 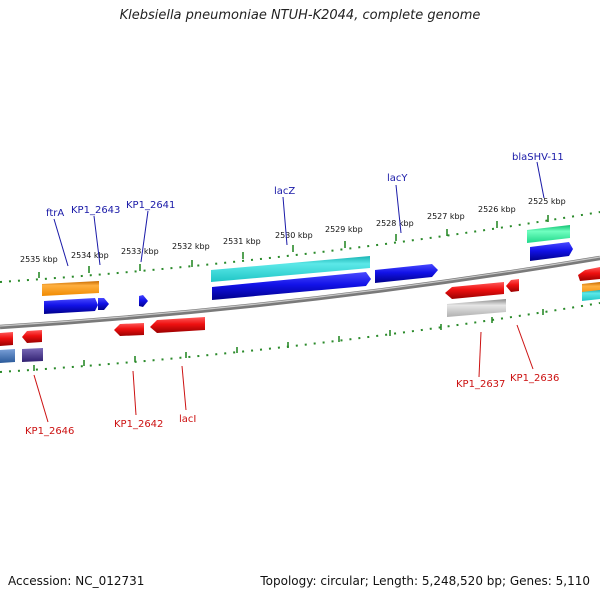 What do you see at coordinates (291, 286) in the screenshot?
I see `gene-feature-lacZ` at bounding box center [291, 286].